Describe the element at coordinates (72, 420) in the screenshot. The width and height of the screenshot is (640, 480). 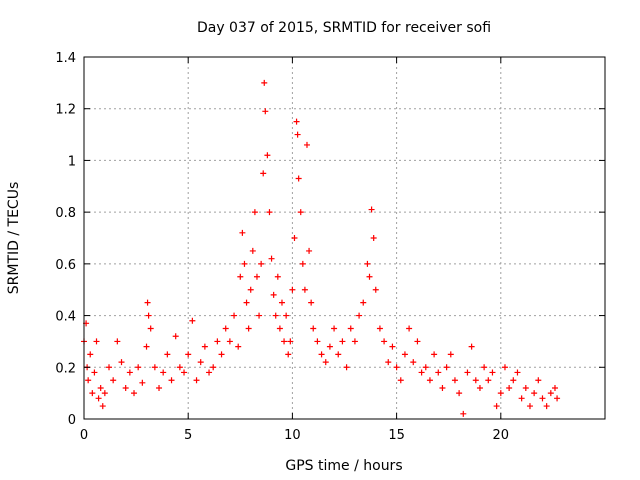
I see `y-tick-label: 0` at that location.